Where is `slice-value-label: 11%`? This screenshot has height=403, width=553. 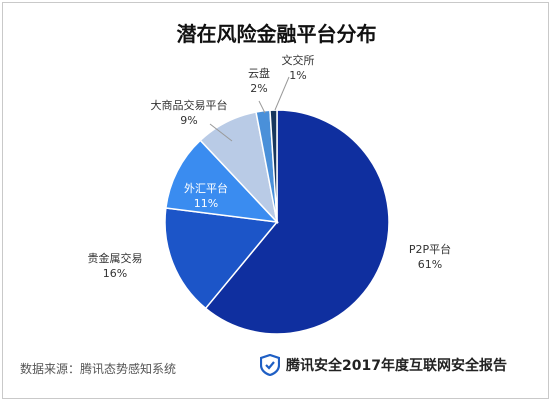 slice-value-label: 11% is located at coordinates (206, 203).